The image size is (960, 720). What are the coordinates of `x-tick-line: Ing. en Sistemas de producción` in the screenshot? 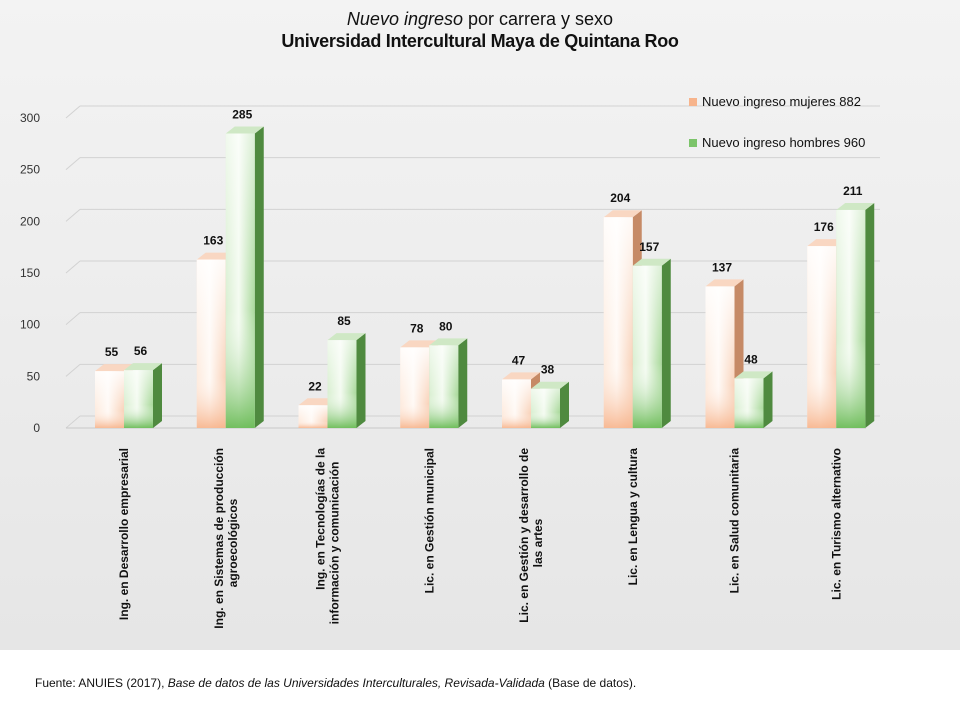 It's located at (219, 538).